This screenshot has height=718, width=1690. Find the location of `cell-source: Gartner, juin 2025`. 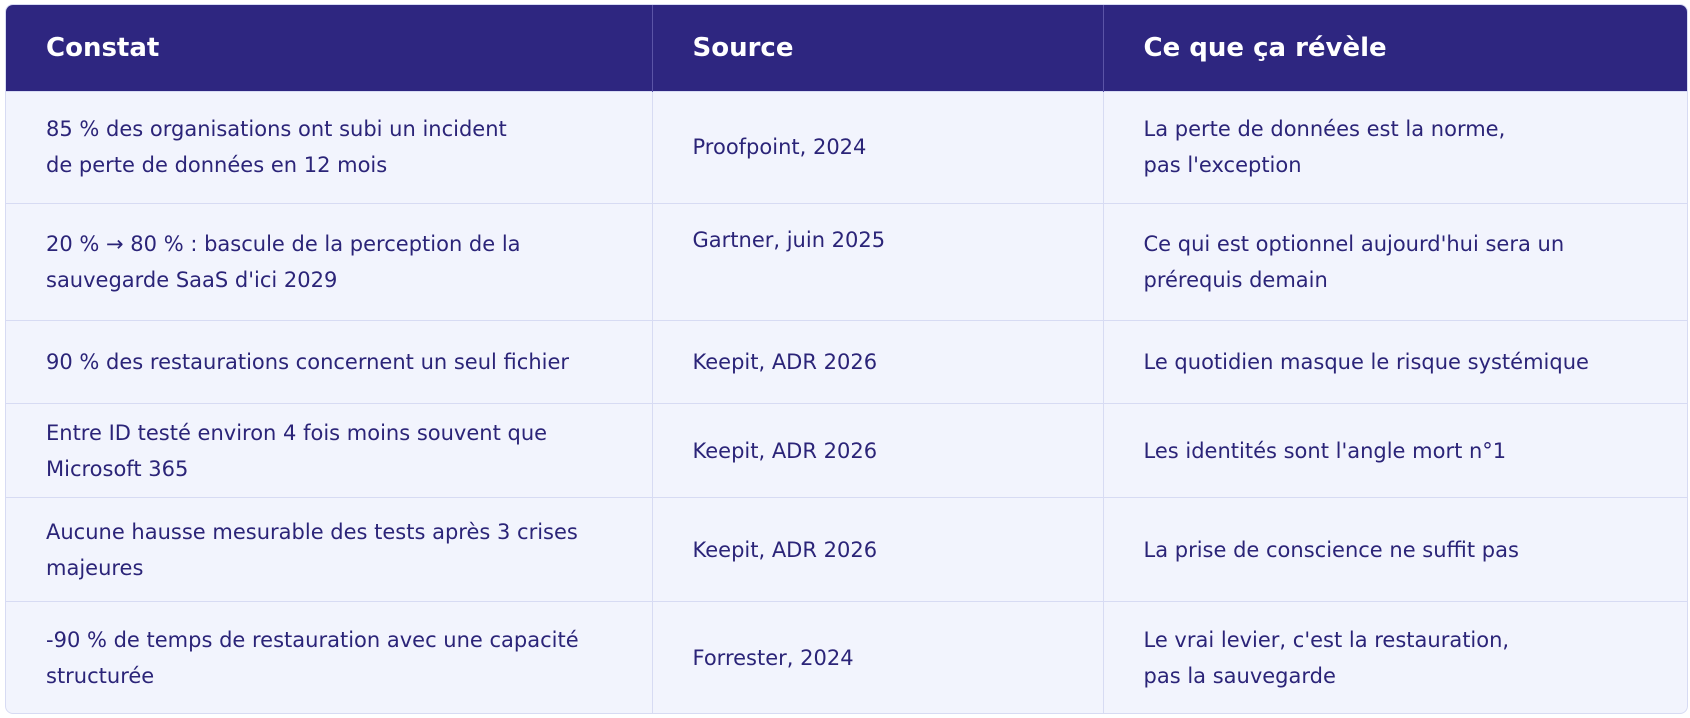

cell-source: Gartner, juin 2025 is located at coordinates (878, 261).